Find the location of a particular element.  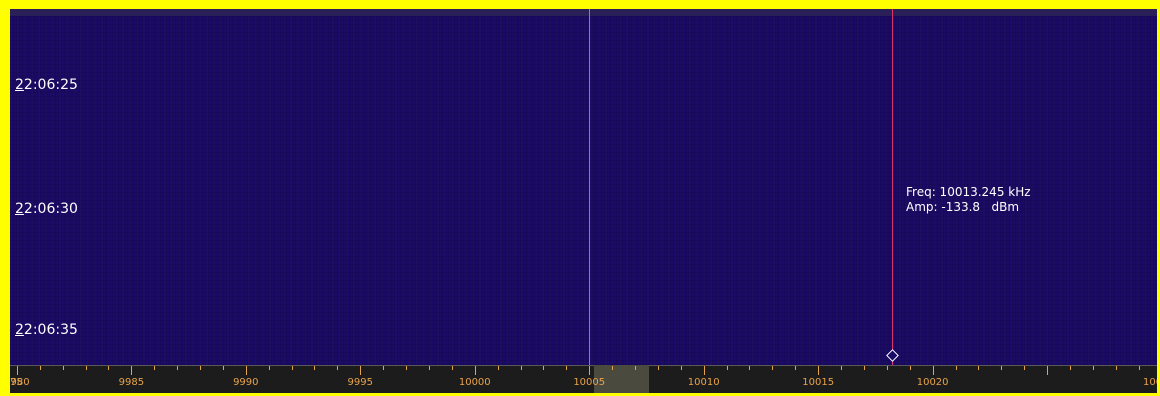

tick-label: 9995 is located at coordinates (360, 382).